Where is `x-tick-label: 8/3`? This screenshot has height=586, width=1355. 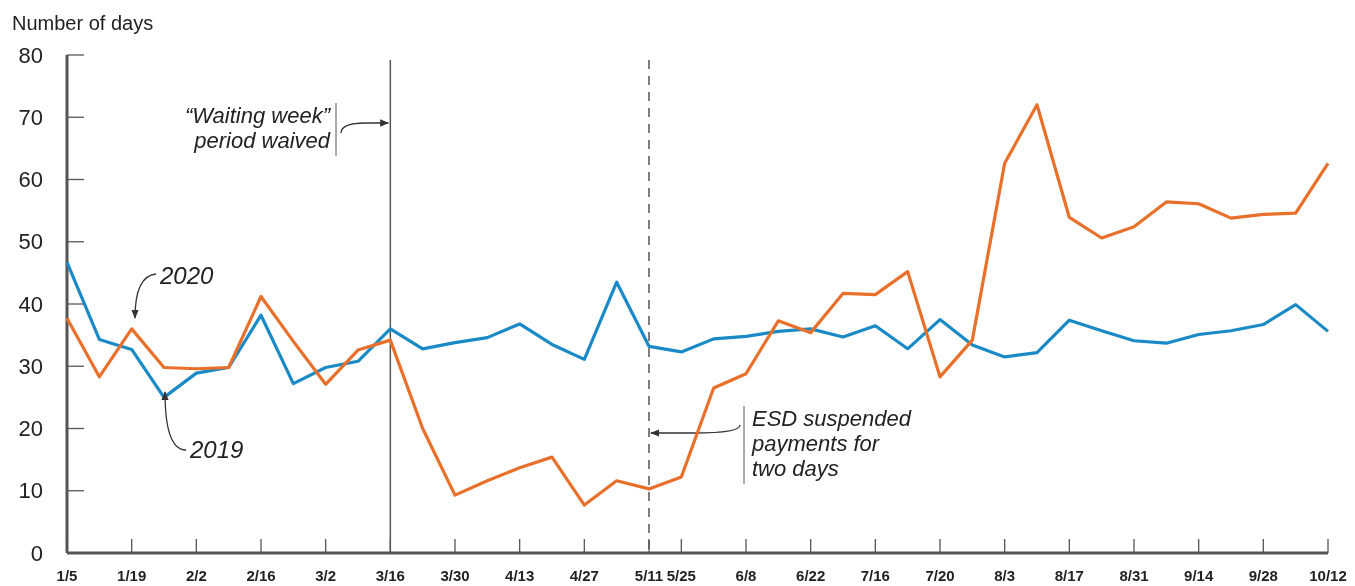
x-tick-label: 8/3 is located at coordinates (1005, 575).